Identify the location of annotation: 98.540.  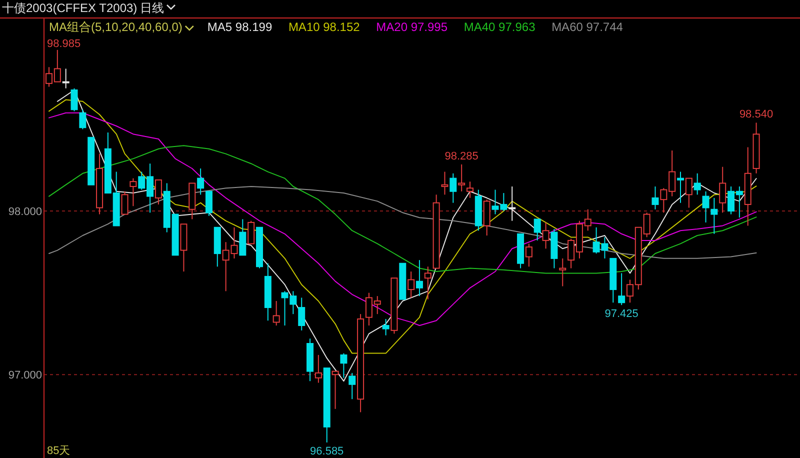
(756, 114).